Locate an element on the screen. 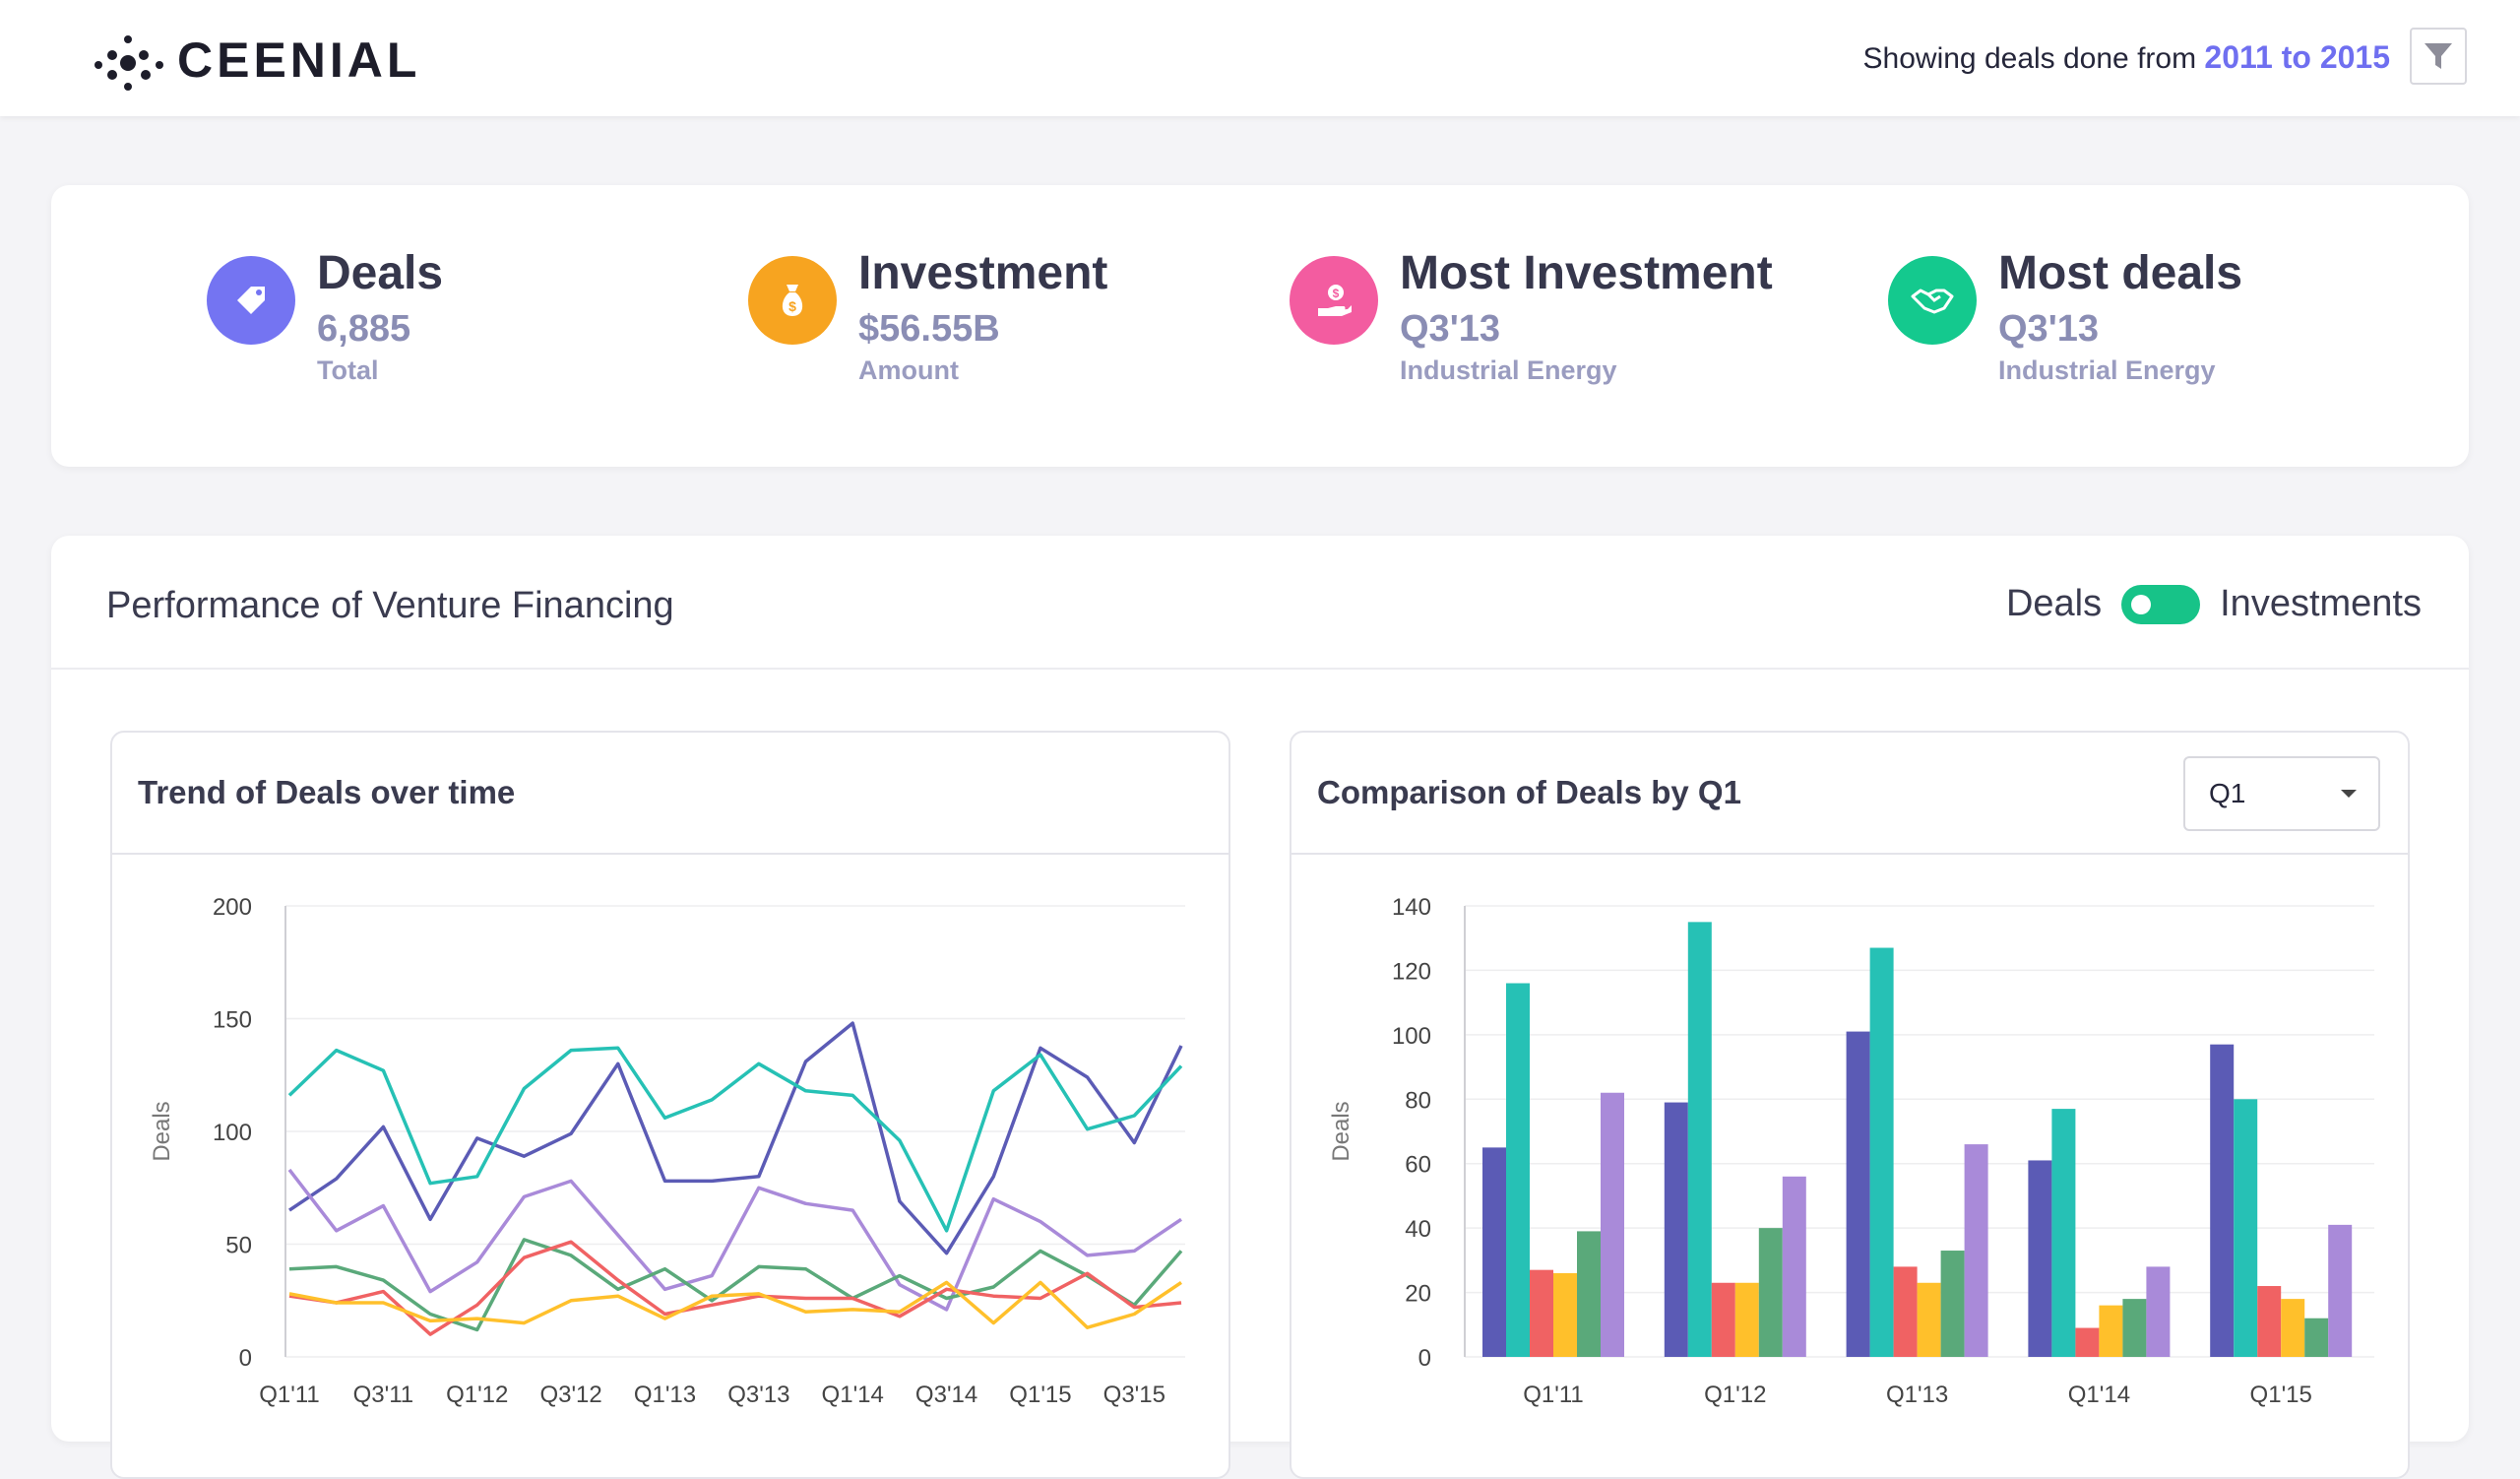  kpi-value: 6,885 is located at coordinates (364, 329).